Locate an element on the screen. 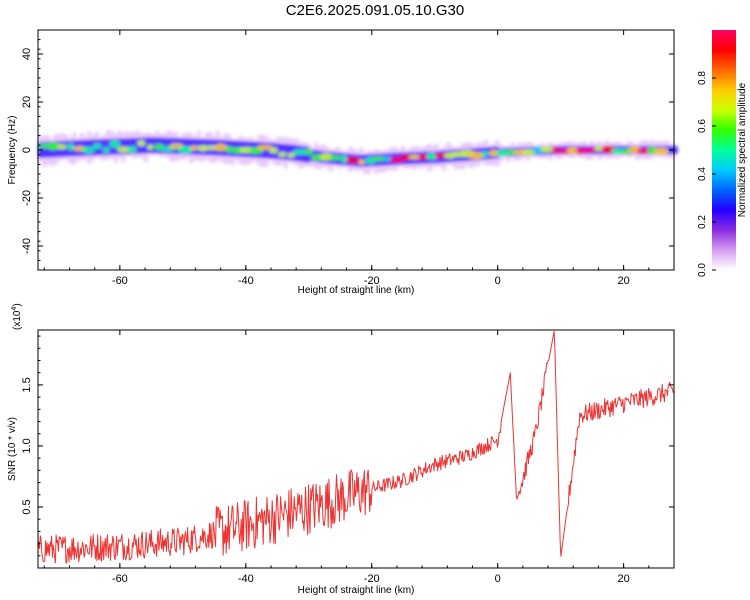  snr-multiplier-base: (x10 is located at coordinates (17, 320).